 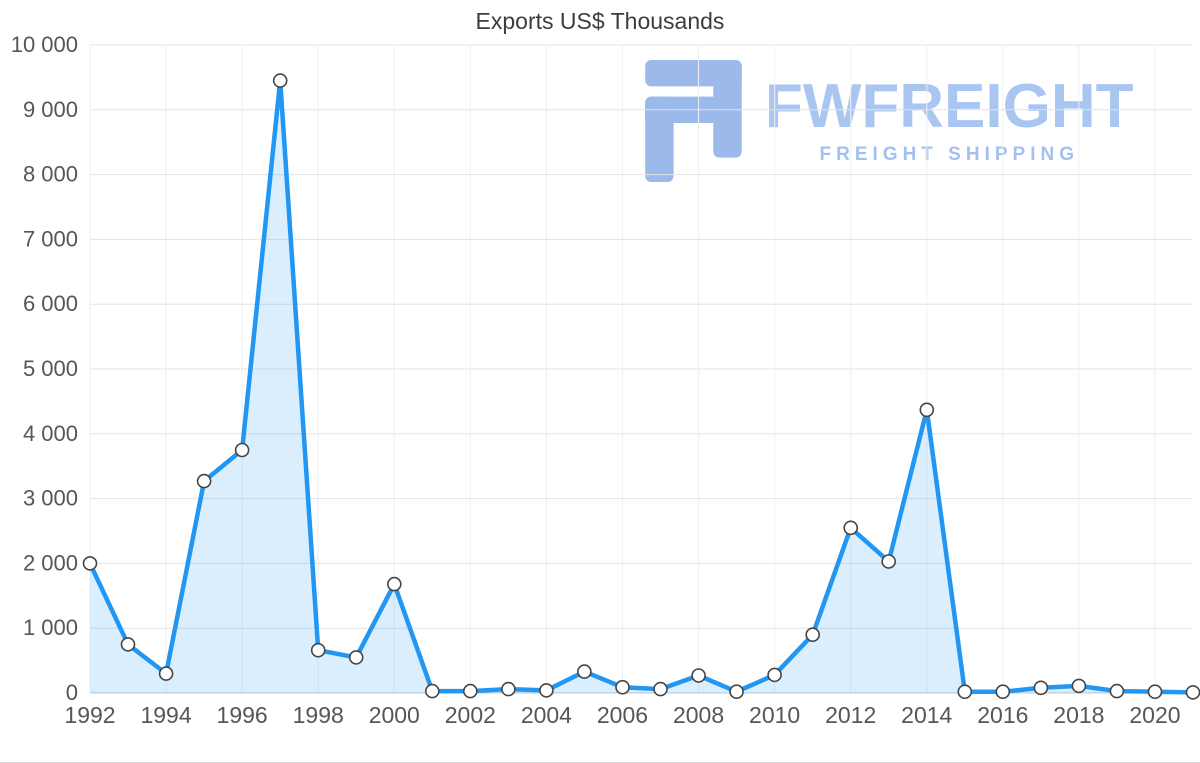 I want to click on y-tick-label: 3 000, so click(x=50, y=498).